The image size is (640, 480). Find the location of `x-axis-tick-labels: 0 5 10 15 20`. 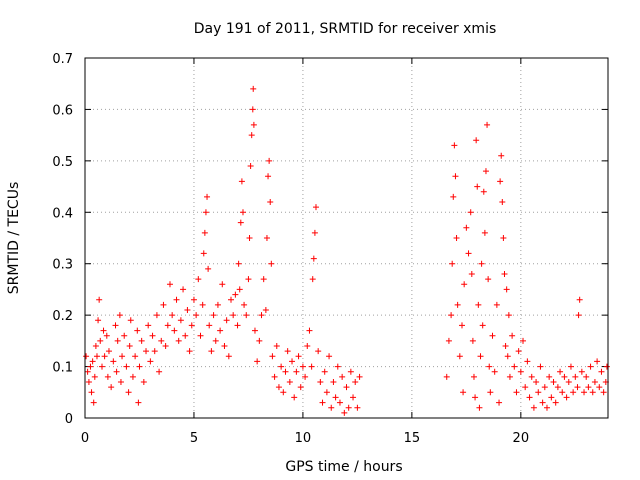

x-axis-tick-labels: 0 5 10 15 20 is located at coordinates (305, 438).